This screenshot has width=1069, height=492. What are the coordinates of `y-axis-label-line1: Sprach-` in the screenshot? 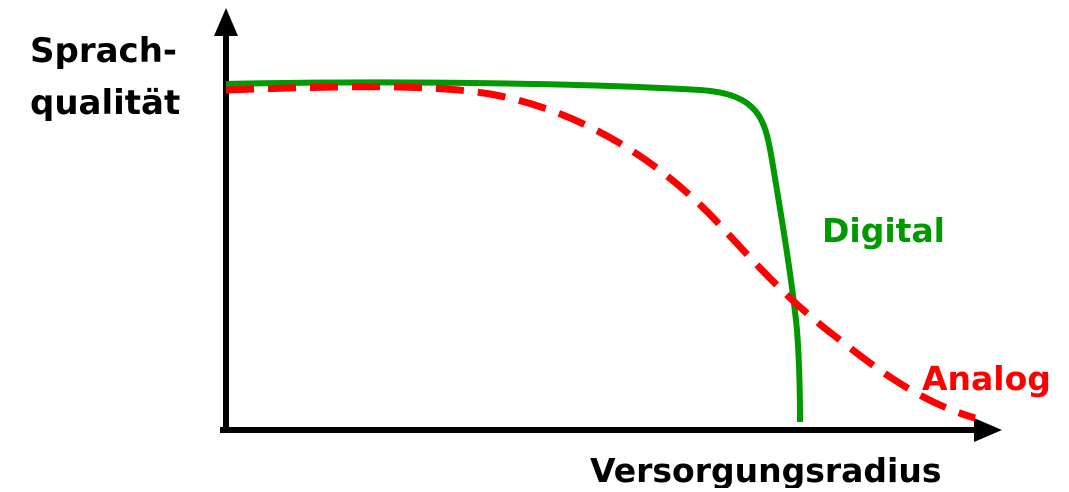 It's located at (103, 51).